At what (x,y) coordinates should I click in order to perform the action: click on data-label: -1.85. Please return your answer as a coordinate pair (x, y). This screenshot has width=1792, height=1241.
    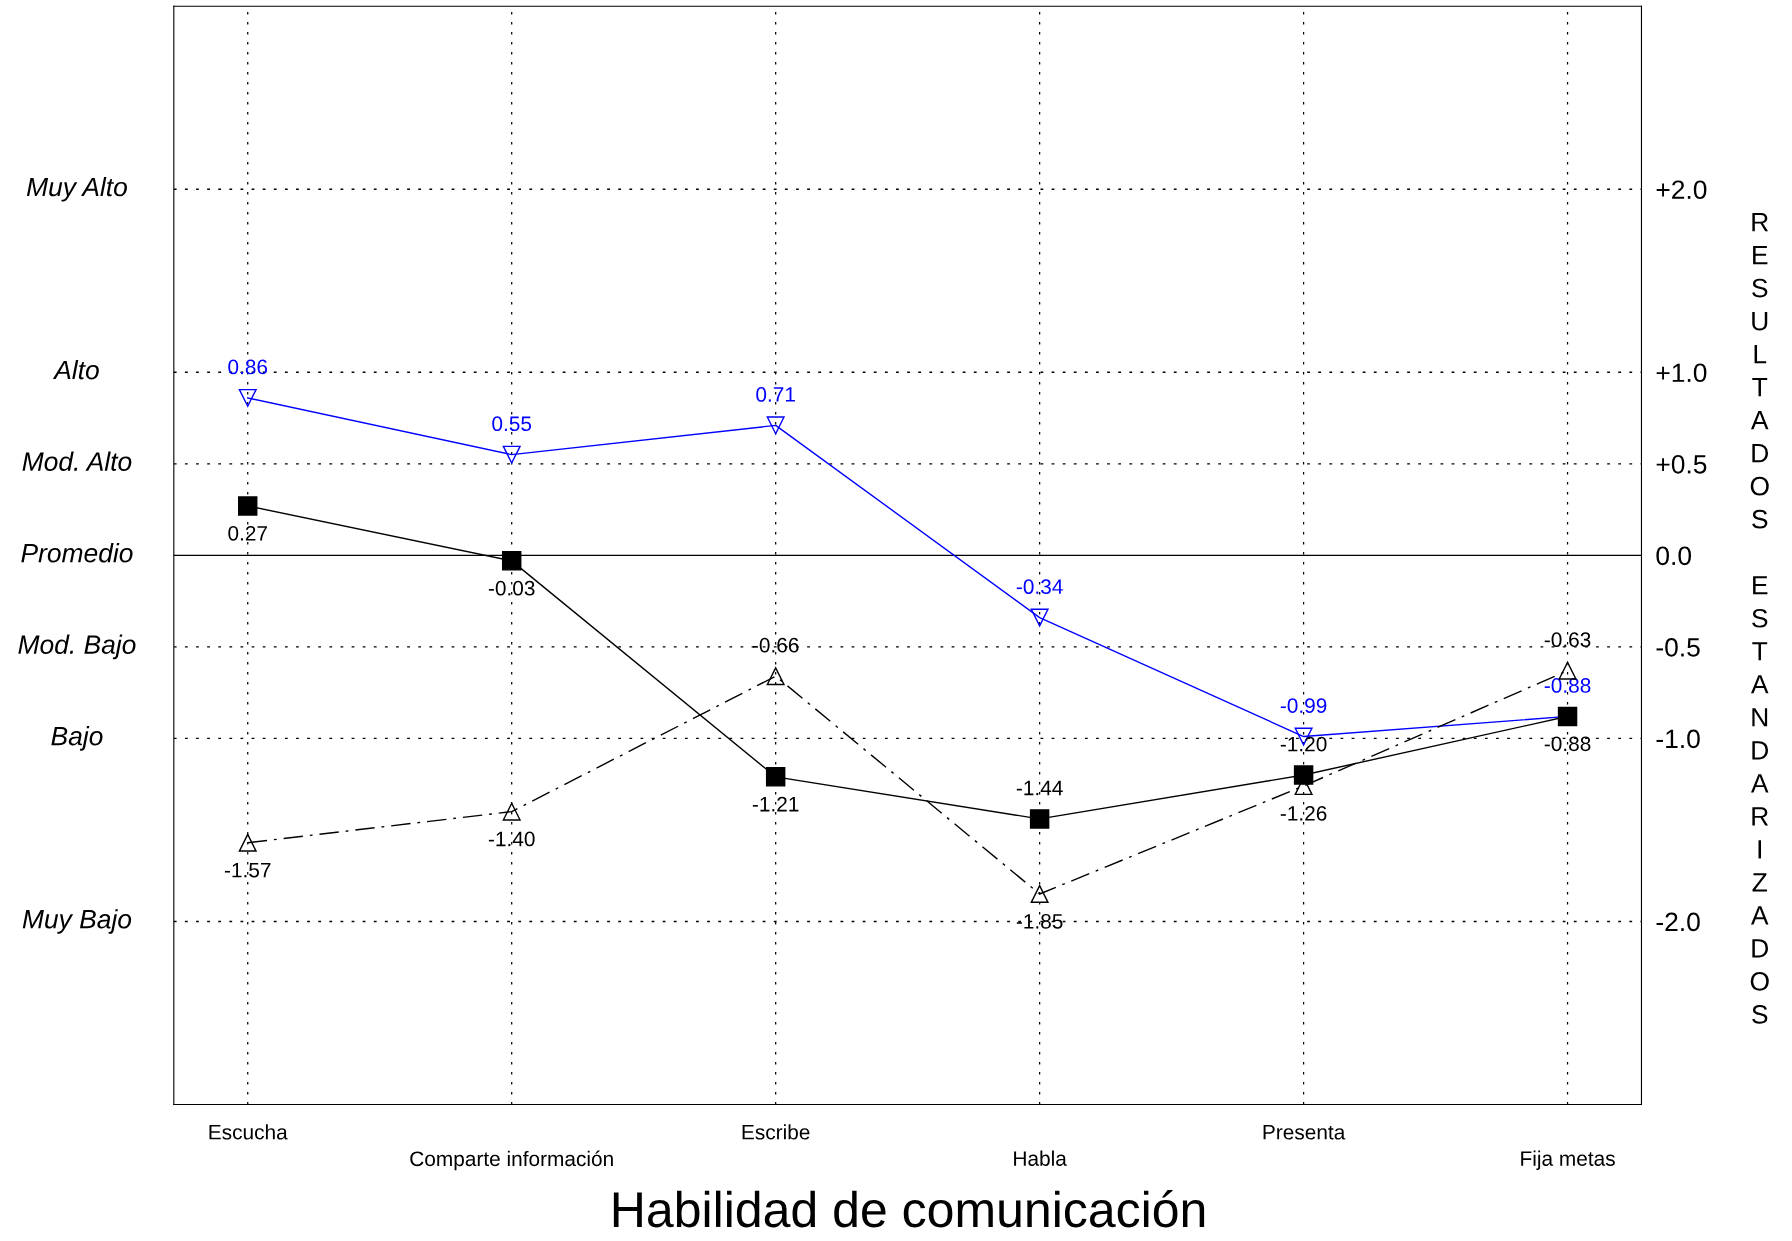
    Looking at the image, I should click on (1039, 921).